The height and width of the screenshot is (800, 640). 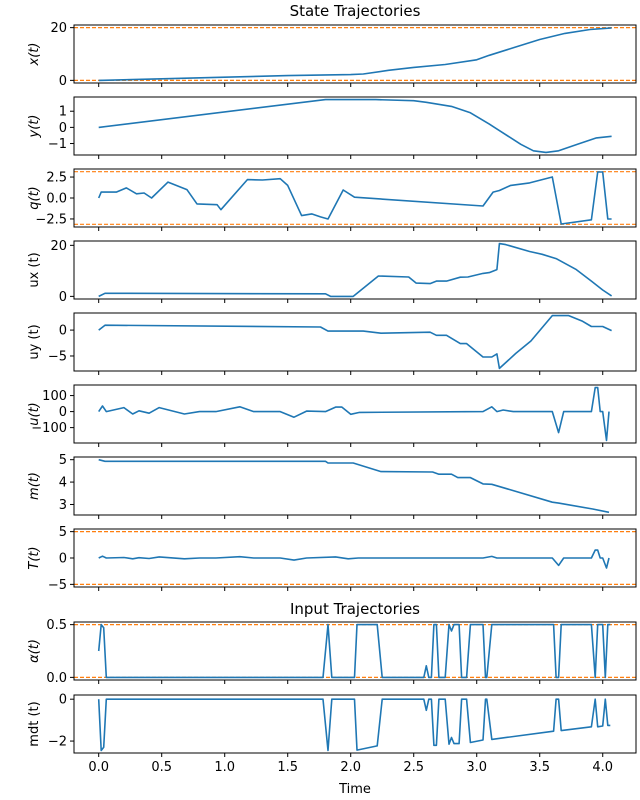 What do you see at coordinates (34, 413) in the screenshot?
I see `y-axis-label: u(t)` at bounding box center [34, 413].